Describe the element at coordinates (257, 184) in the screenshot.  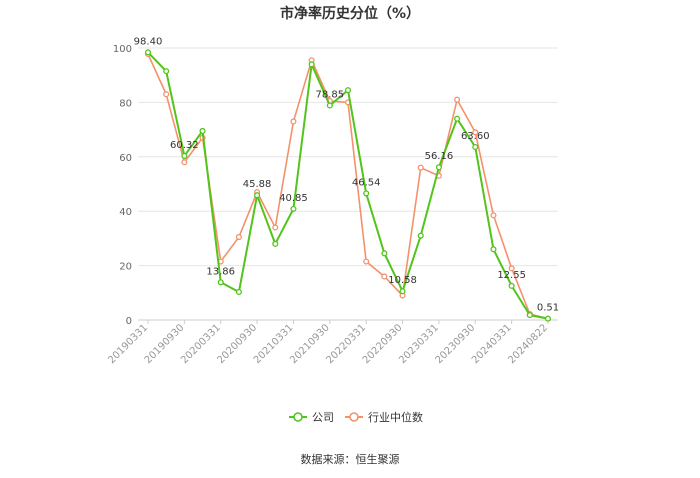
I see `data-label: 45.88` at that location.